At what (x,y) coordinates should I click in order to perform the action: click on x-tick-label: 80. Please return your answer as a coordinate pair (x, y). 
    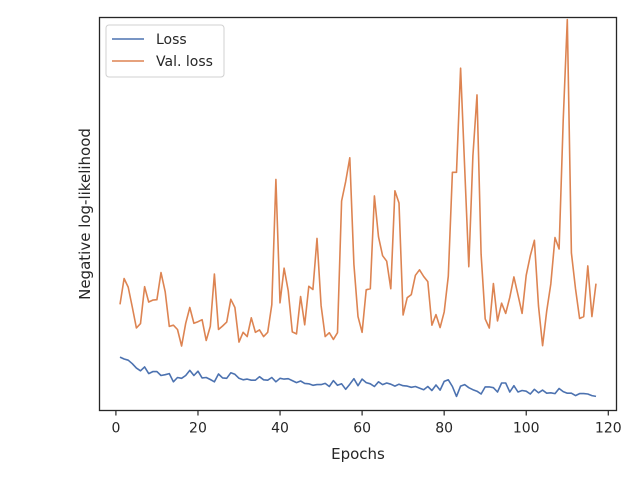
    Looking at the image, I should click on (444, 429).